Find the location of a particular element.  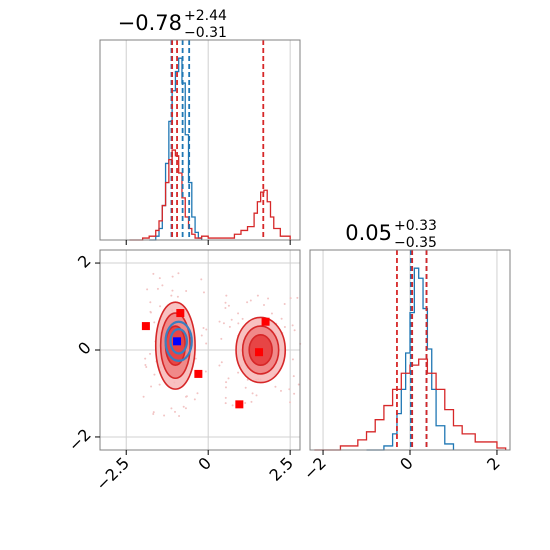

x-tick-label: −2 is located at coordinates (315, 468).